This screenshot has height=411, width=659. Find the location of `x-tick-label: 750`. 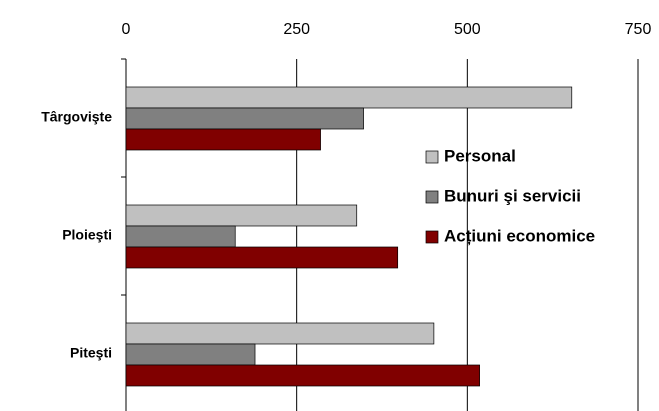

x-tick-label: 750 is located at coordinates (638, 29).